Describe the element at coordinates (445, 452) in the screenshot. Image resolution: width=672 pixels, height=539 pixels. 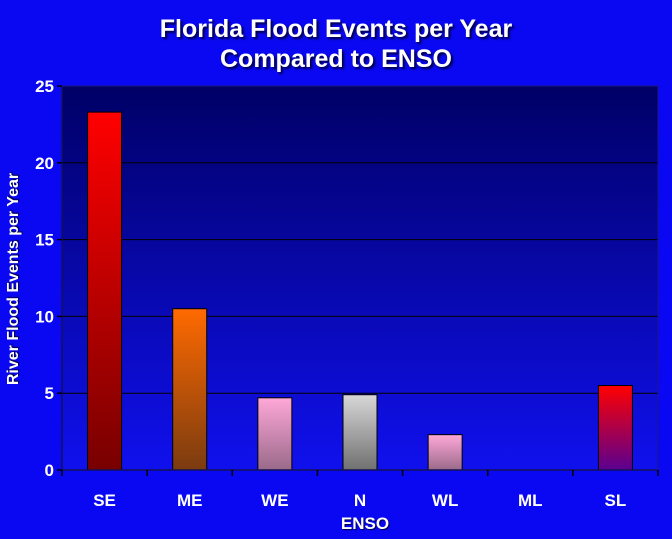
I see `bar-wl` at that location.